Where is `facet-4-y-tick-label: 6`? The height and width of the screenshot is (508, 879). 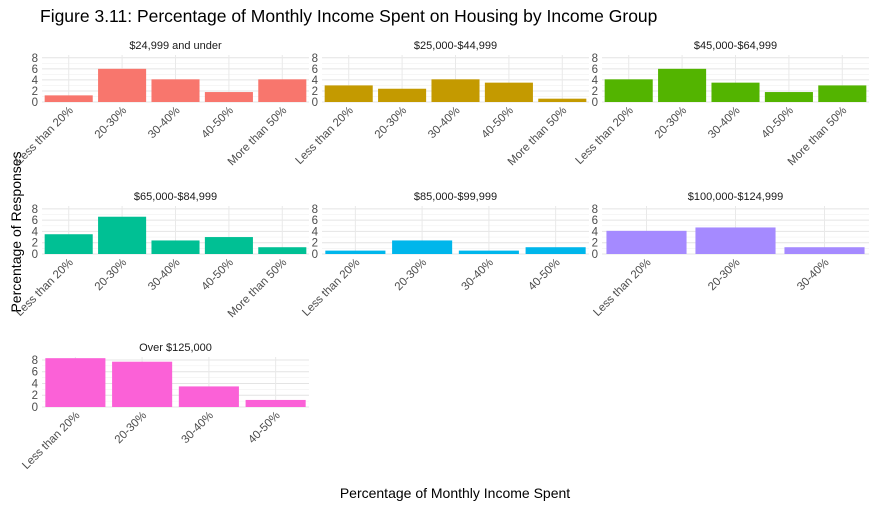 facet-4-y-tick-label: 6 is located at coordinates (35, 221).